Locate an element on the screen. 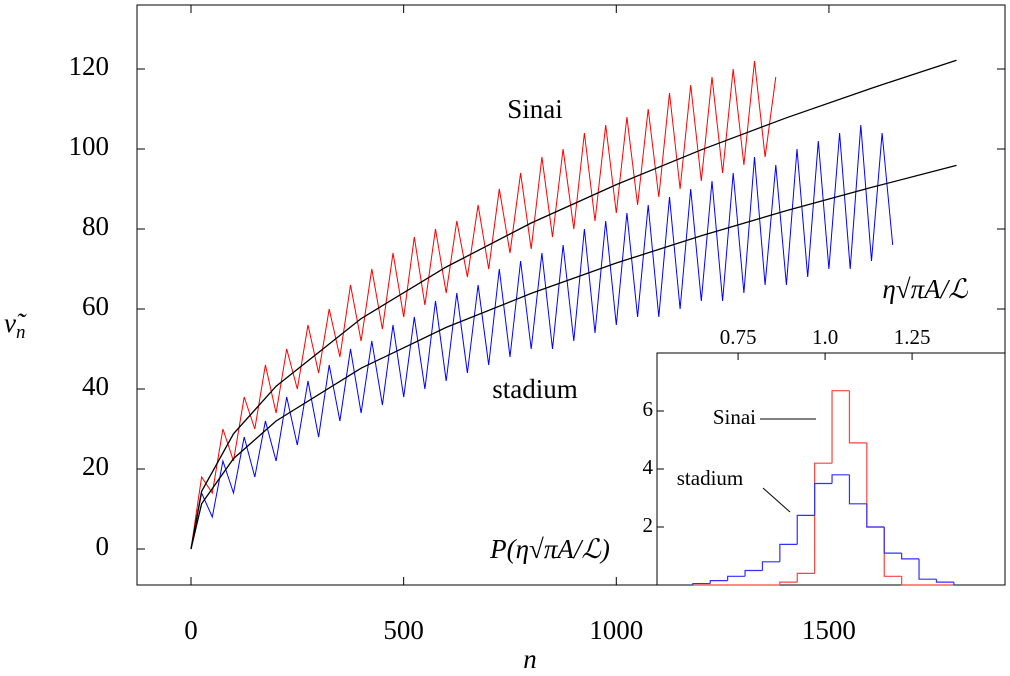  x-tick-label: 0 is located at coordinates (191, 630).